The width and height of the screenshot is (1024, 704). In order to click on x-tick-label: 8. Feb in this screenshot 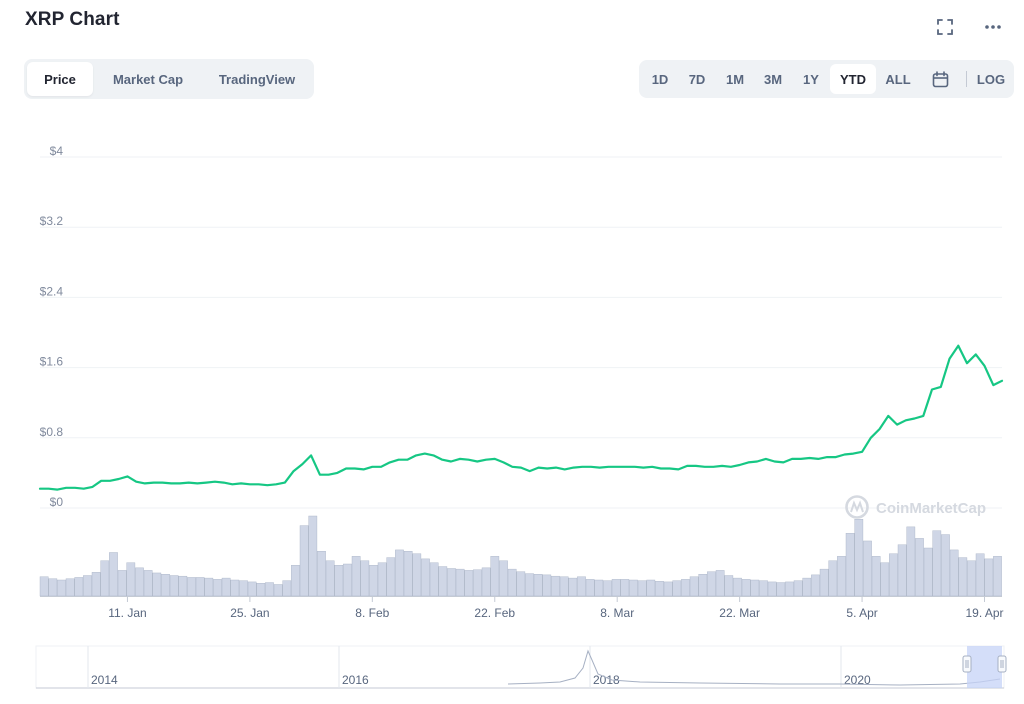, I will do `click(372, 613)`.